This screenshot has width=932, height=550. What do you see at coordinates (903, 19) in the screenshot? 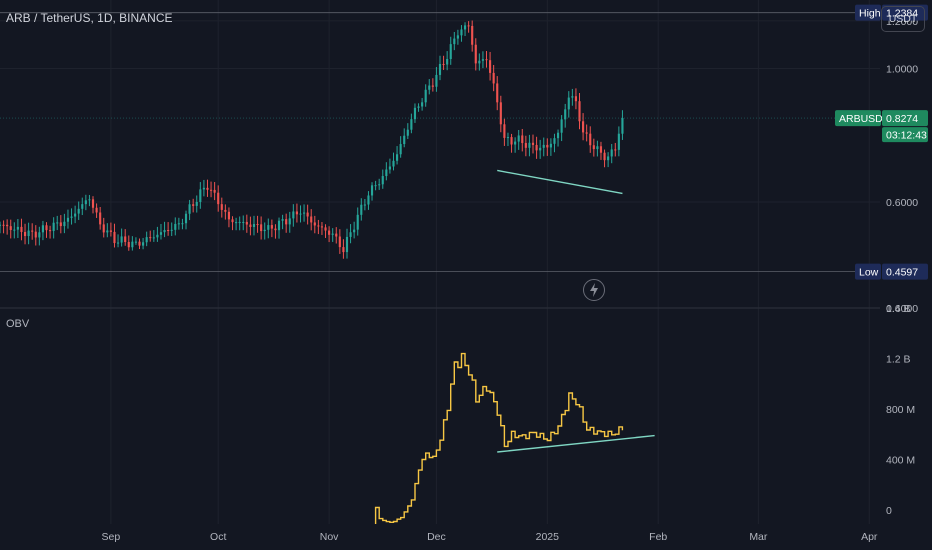
I see `currency-button: USDT` at bounding box center [903, 19].